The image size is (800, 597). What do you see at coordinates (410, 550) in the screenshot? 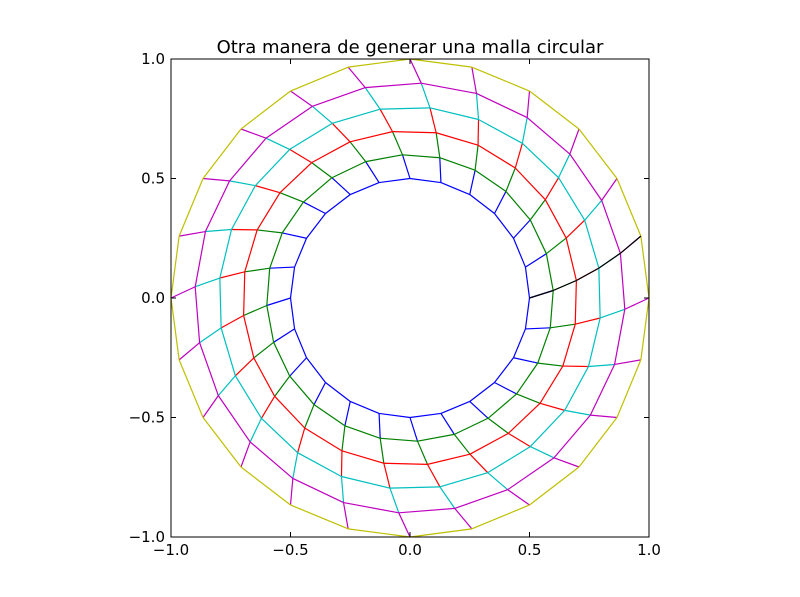
I see `x-tick-label: 0.0` at bounding box center [410, 550].